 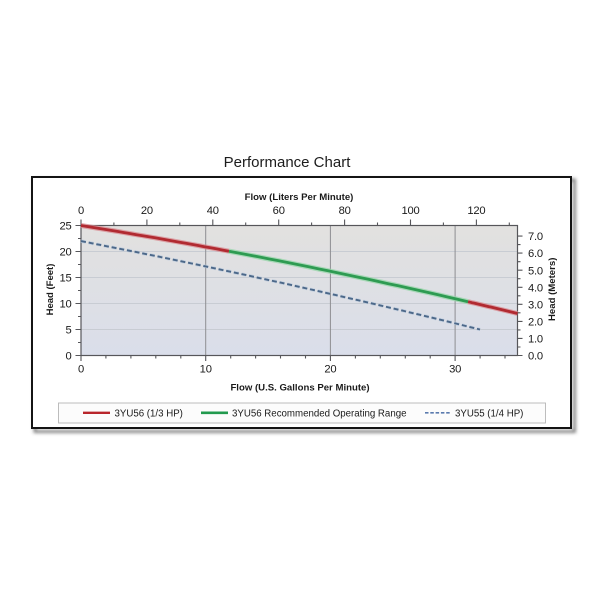 I want to click on svg-text: 3.0, so click(x=535, y=305).